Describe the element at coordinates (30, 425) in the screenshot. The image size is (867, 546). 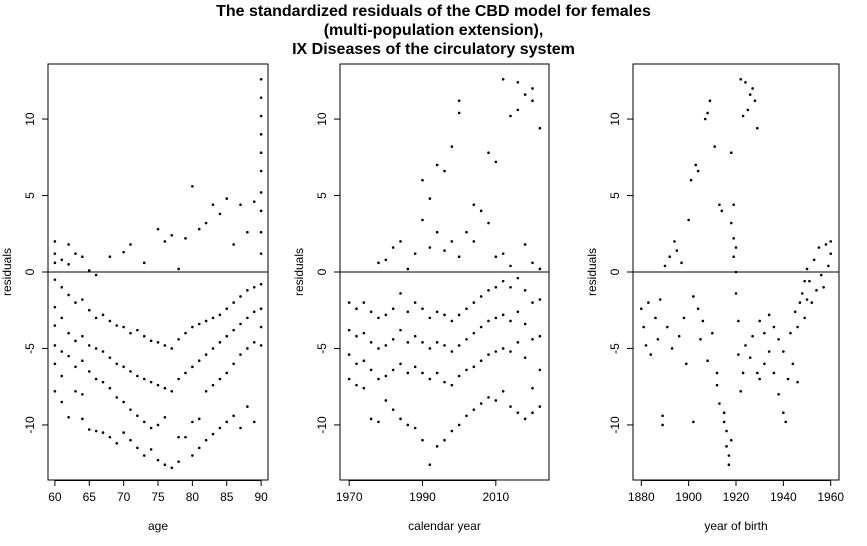
I see `y-tick-label: -10` at that location.